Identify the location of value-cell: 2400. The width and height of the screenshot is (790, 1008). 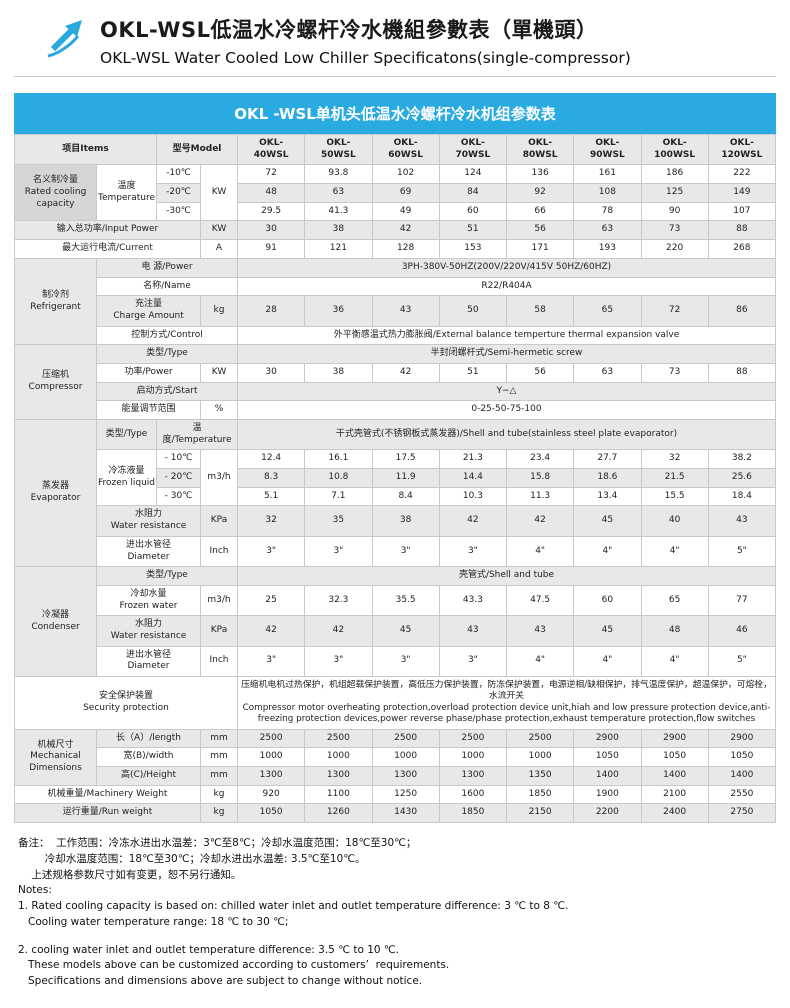
(674, 813).